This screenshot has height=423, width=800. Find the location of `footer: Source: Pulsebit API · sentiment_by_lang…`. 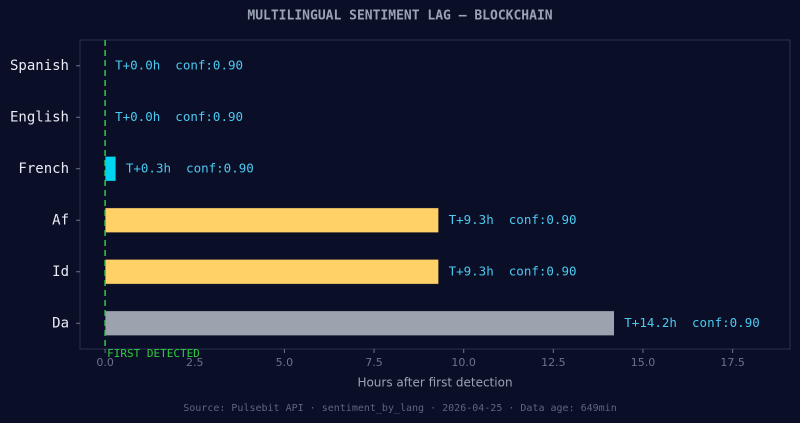

footer: Source: Pulsebit API · sentiment_by_lang… is located at coordinates (399, 408).